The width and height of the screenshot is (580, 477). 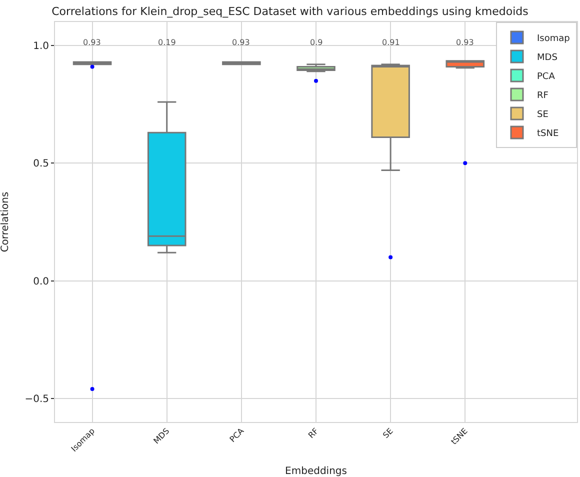 I want to click on annotation: 0.91, so click(x=391, y=42).